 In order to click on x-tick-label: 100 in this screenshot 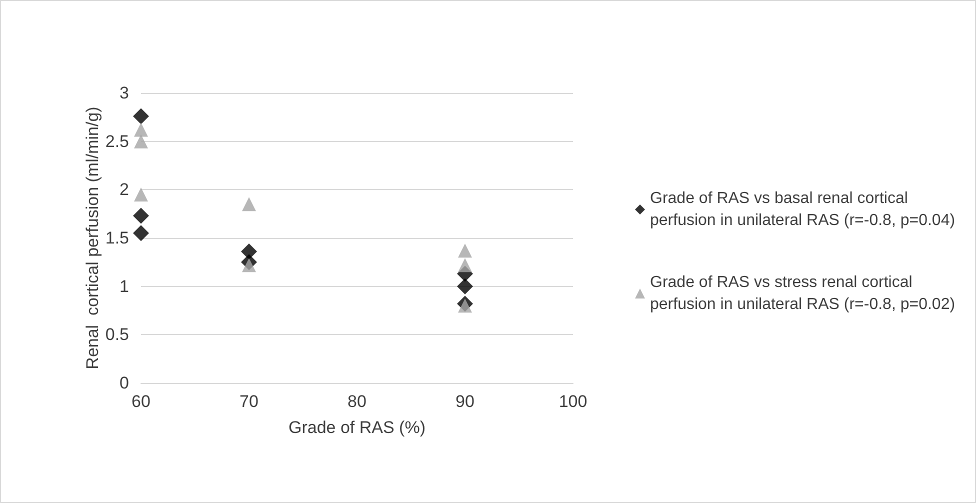, I will do `click(573, 401)`.